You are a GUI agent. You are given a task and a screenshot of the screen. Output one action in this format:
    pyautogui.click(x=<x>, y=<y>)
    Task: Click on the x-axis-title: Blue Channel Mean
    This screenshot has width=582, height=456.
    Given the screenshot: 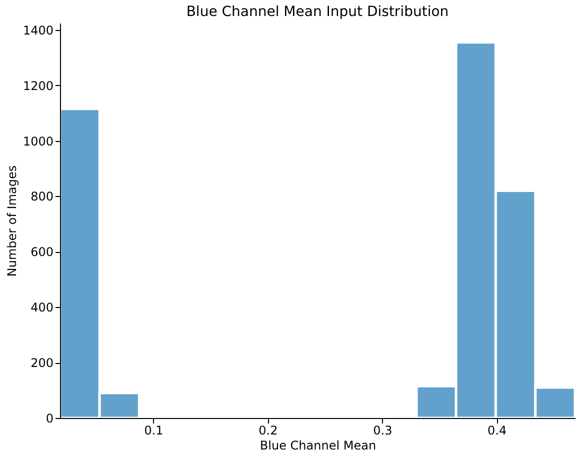 What is the action you would take?
    pyautogui.click(x=318, y=445)
    